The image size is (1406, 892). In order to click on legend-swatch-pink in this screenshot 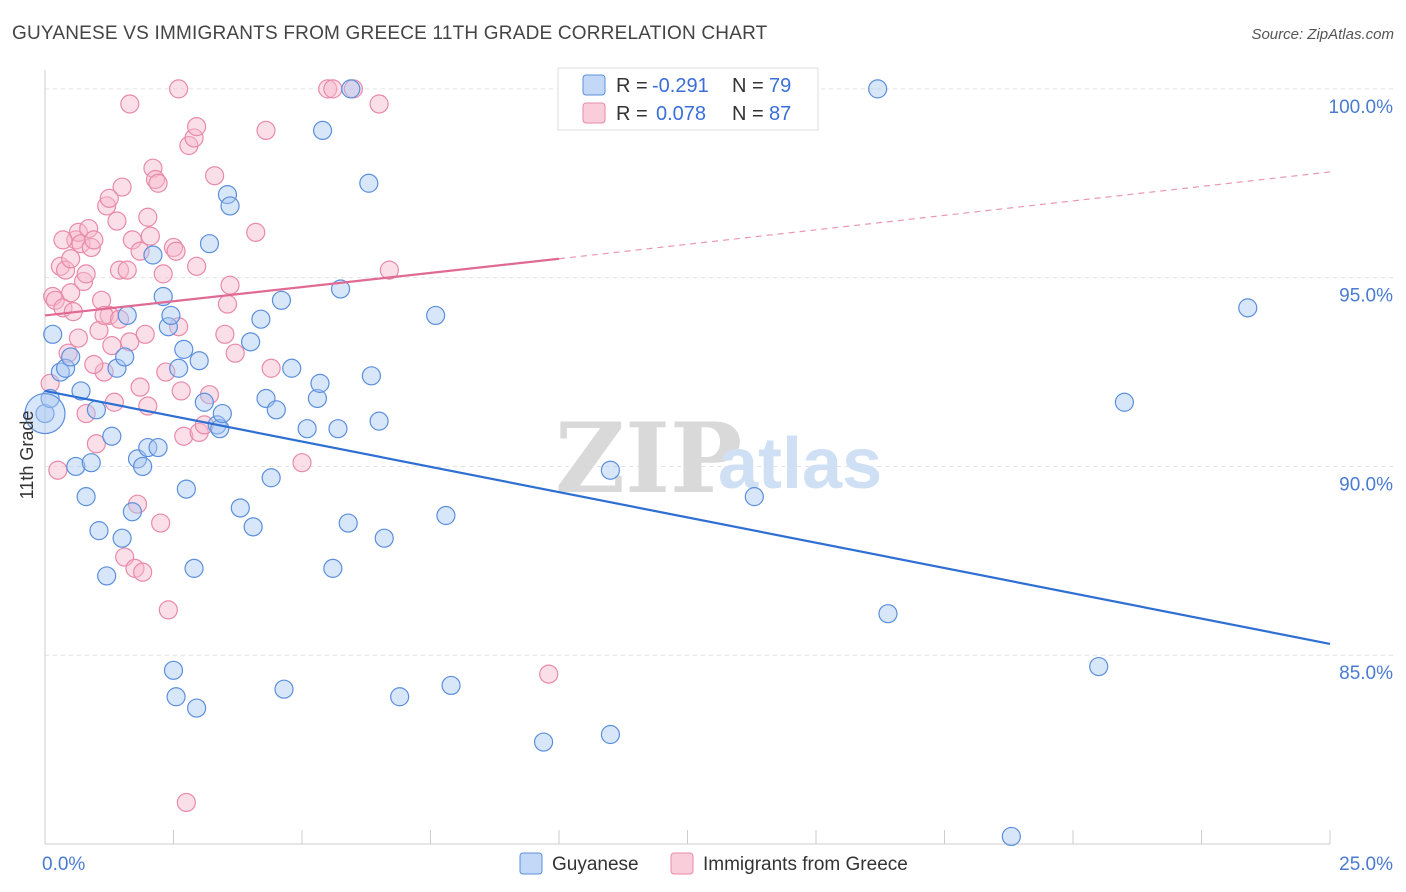, I will do `click(594, 113)`.